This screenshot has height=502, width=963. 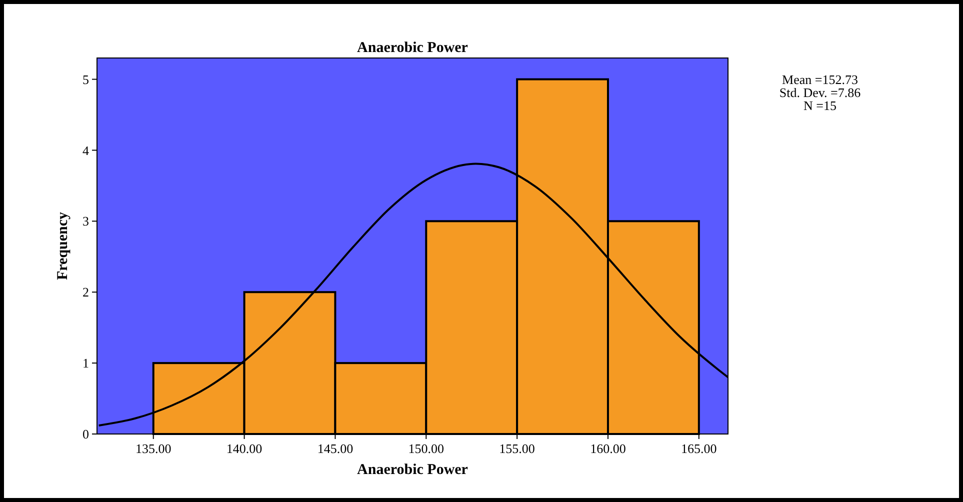 What do you see at coordinates (820, 92) in the screenshot?
I see `text: Std. Dev. =7.86` at bounding box center [820, 92].